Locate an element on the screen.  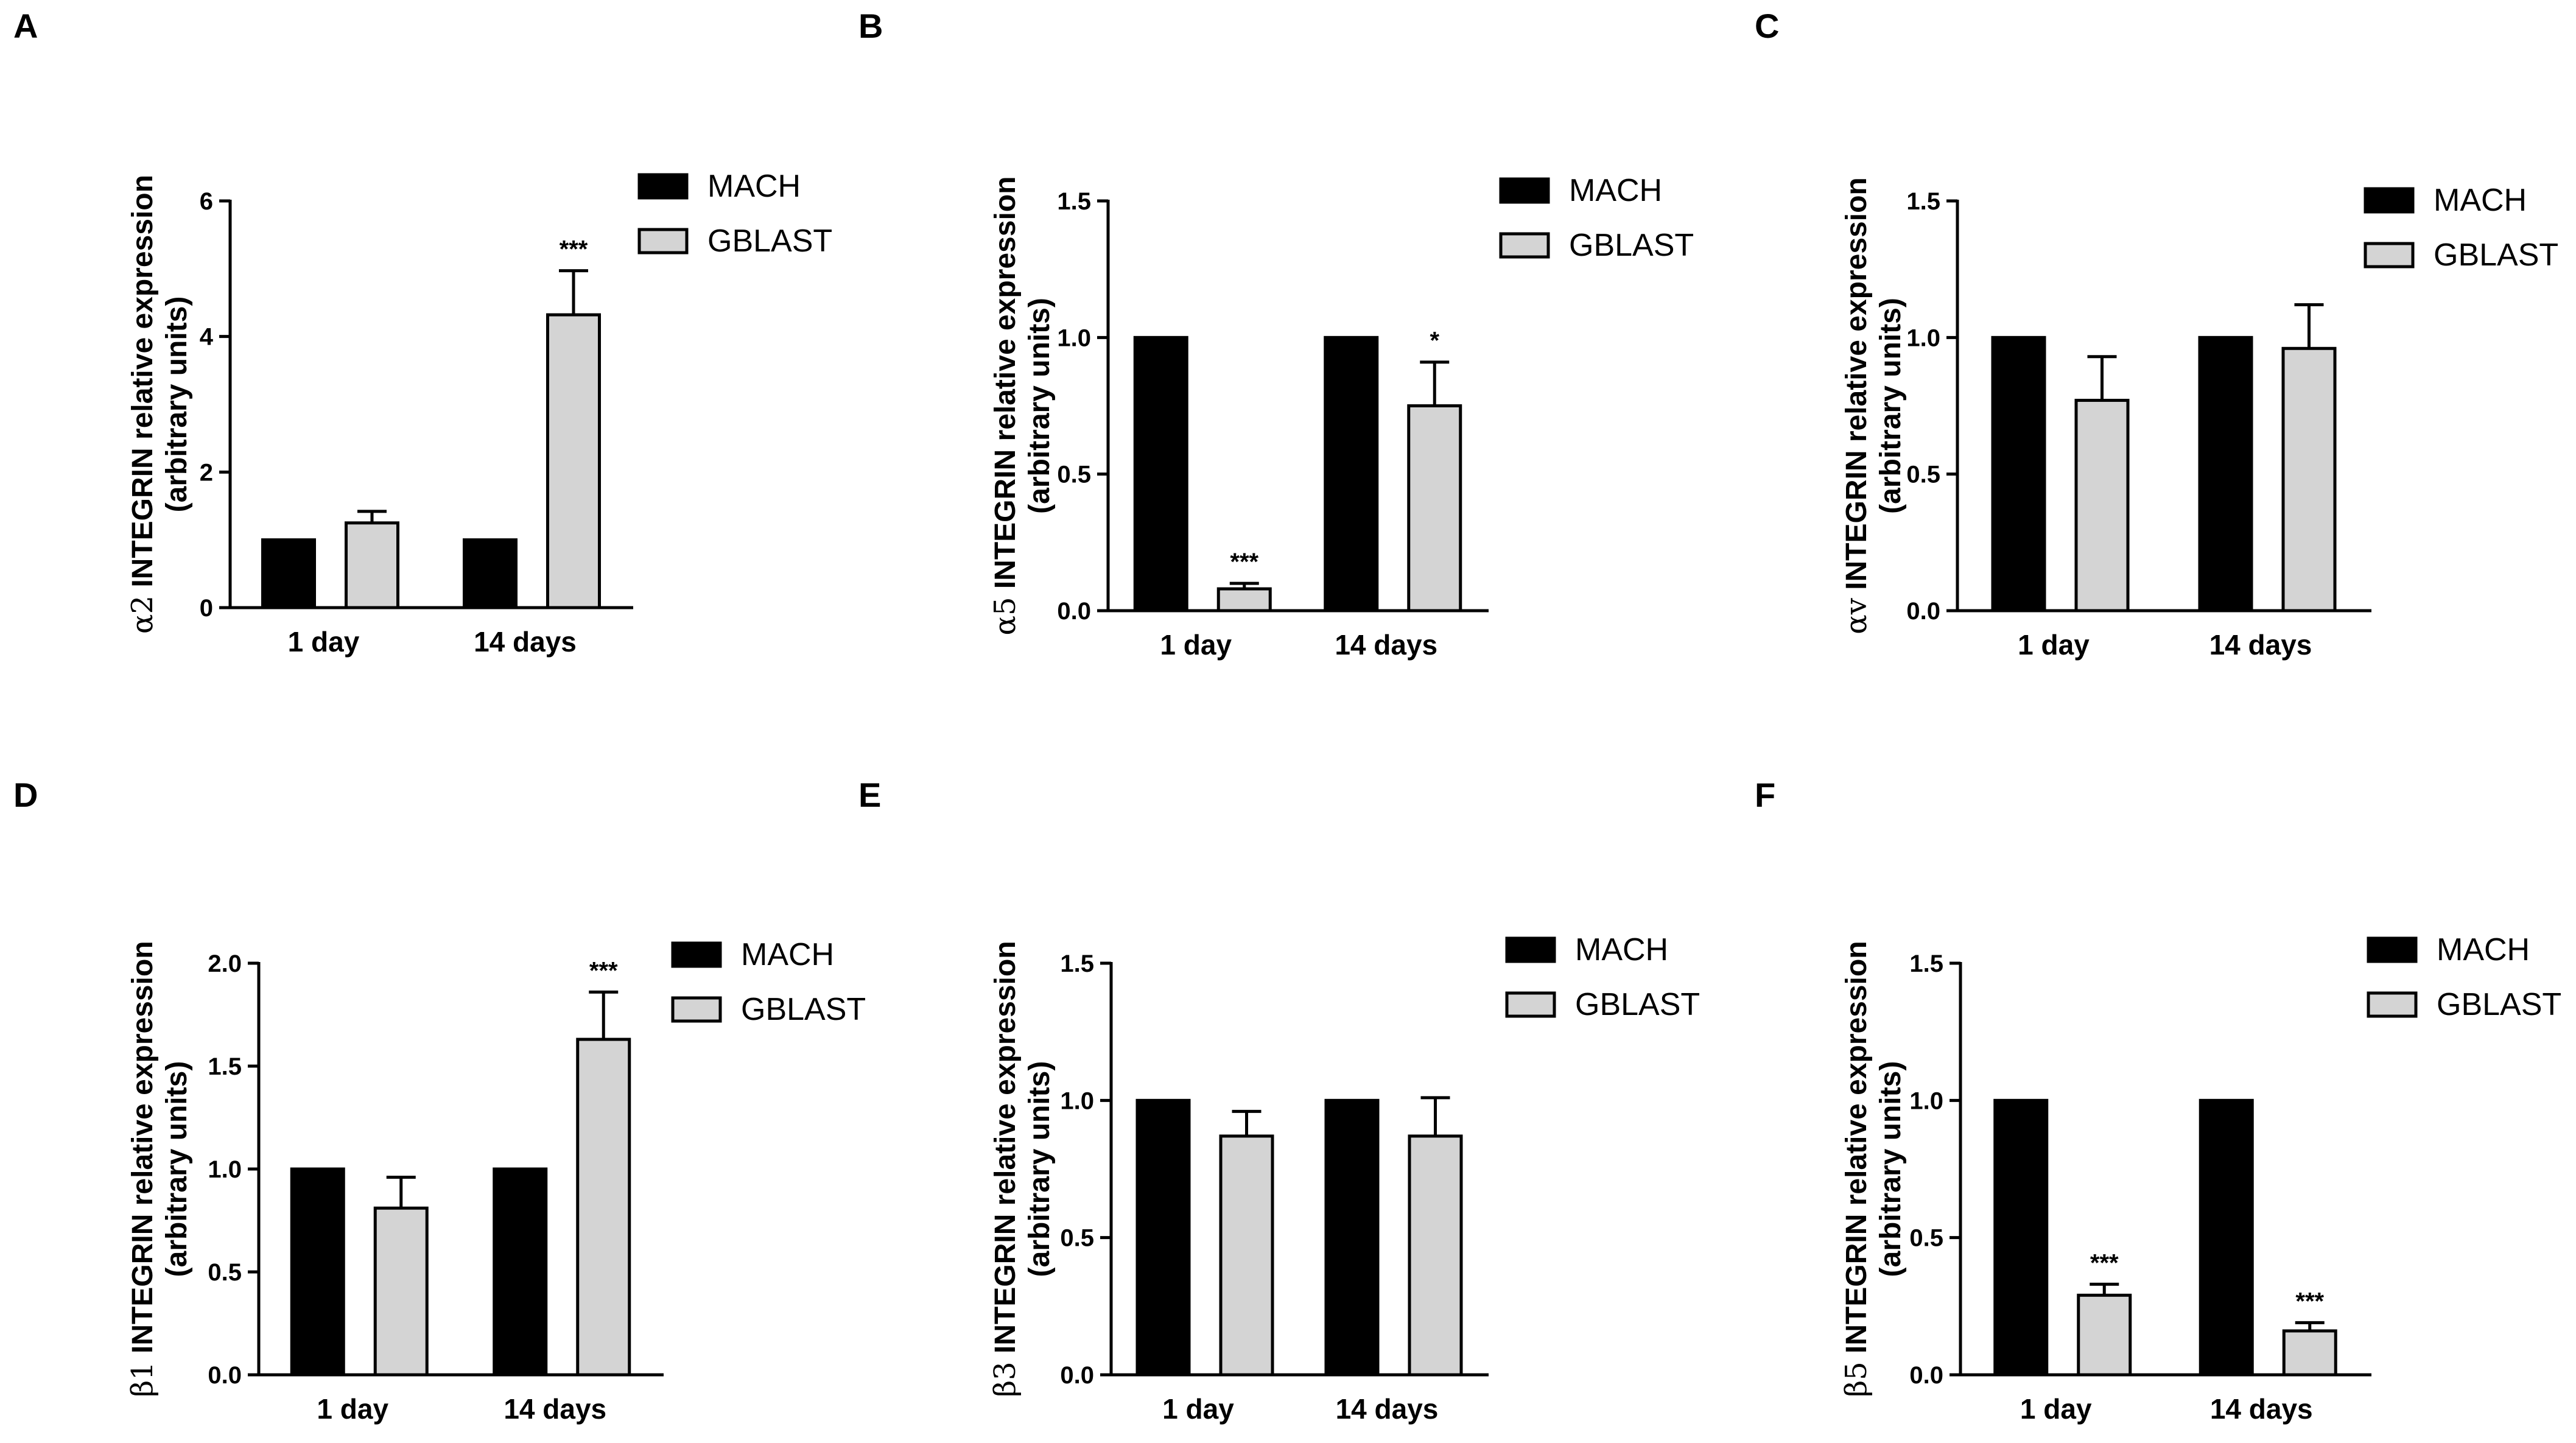
panel-letter: D is located at coordinates (26, 795).